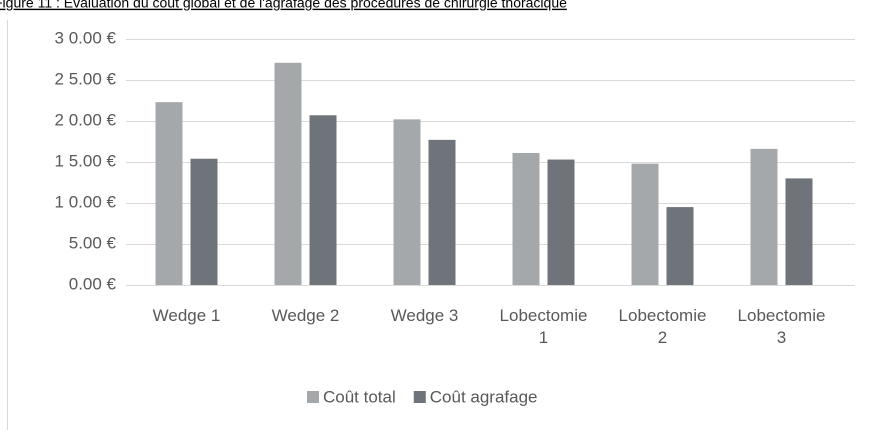 Image resolution: width=871 pixels, height=430 pixels. I want to click on y-tick-label: 2 5.00 €, so click(86, 78).